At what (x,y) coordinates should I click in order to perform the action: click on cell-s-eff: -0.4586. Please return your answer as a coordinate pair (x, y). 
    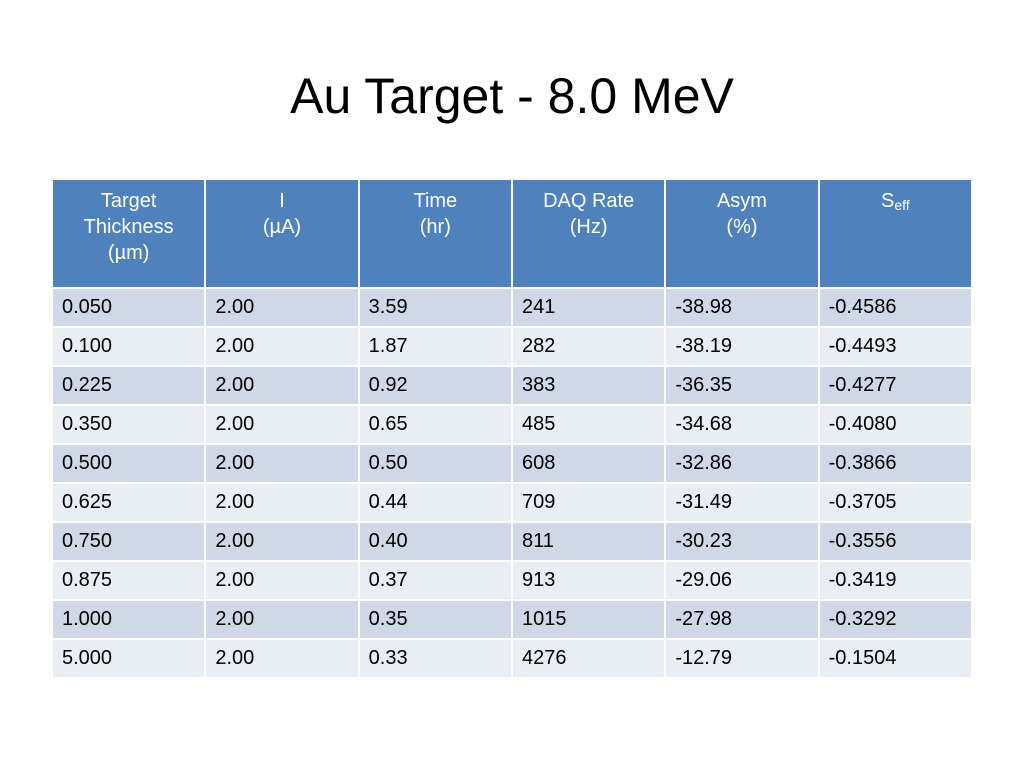
    Looking at the image, I should click on (895, 307).